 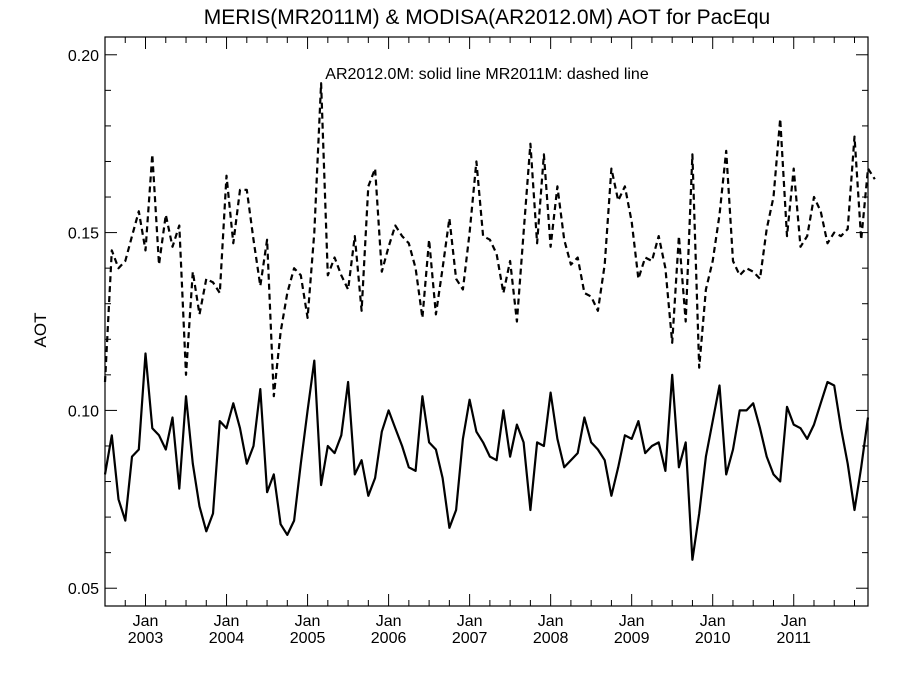 What do you see at coordinates (632, 638) in the screenshot?
I see `x-tick-year-label: 2009` at bounding box center [632, 638].